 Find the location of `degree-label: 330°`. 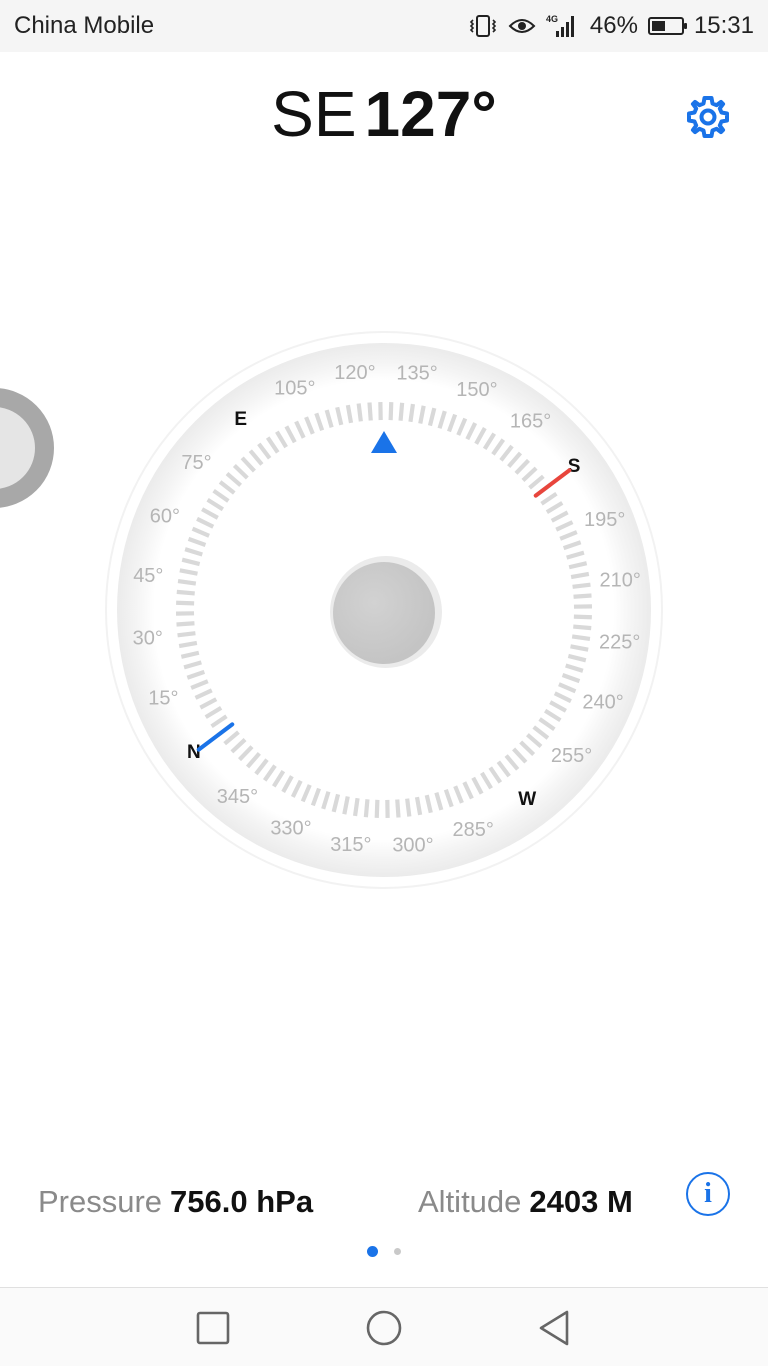

degree-label: 330° is located at coordinates (290, 828).